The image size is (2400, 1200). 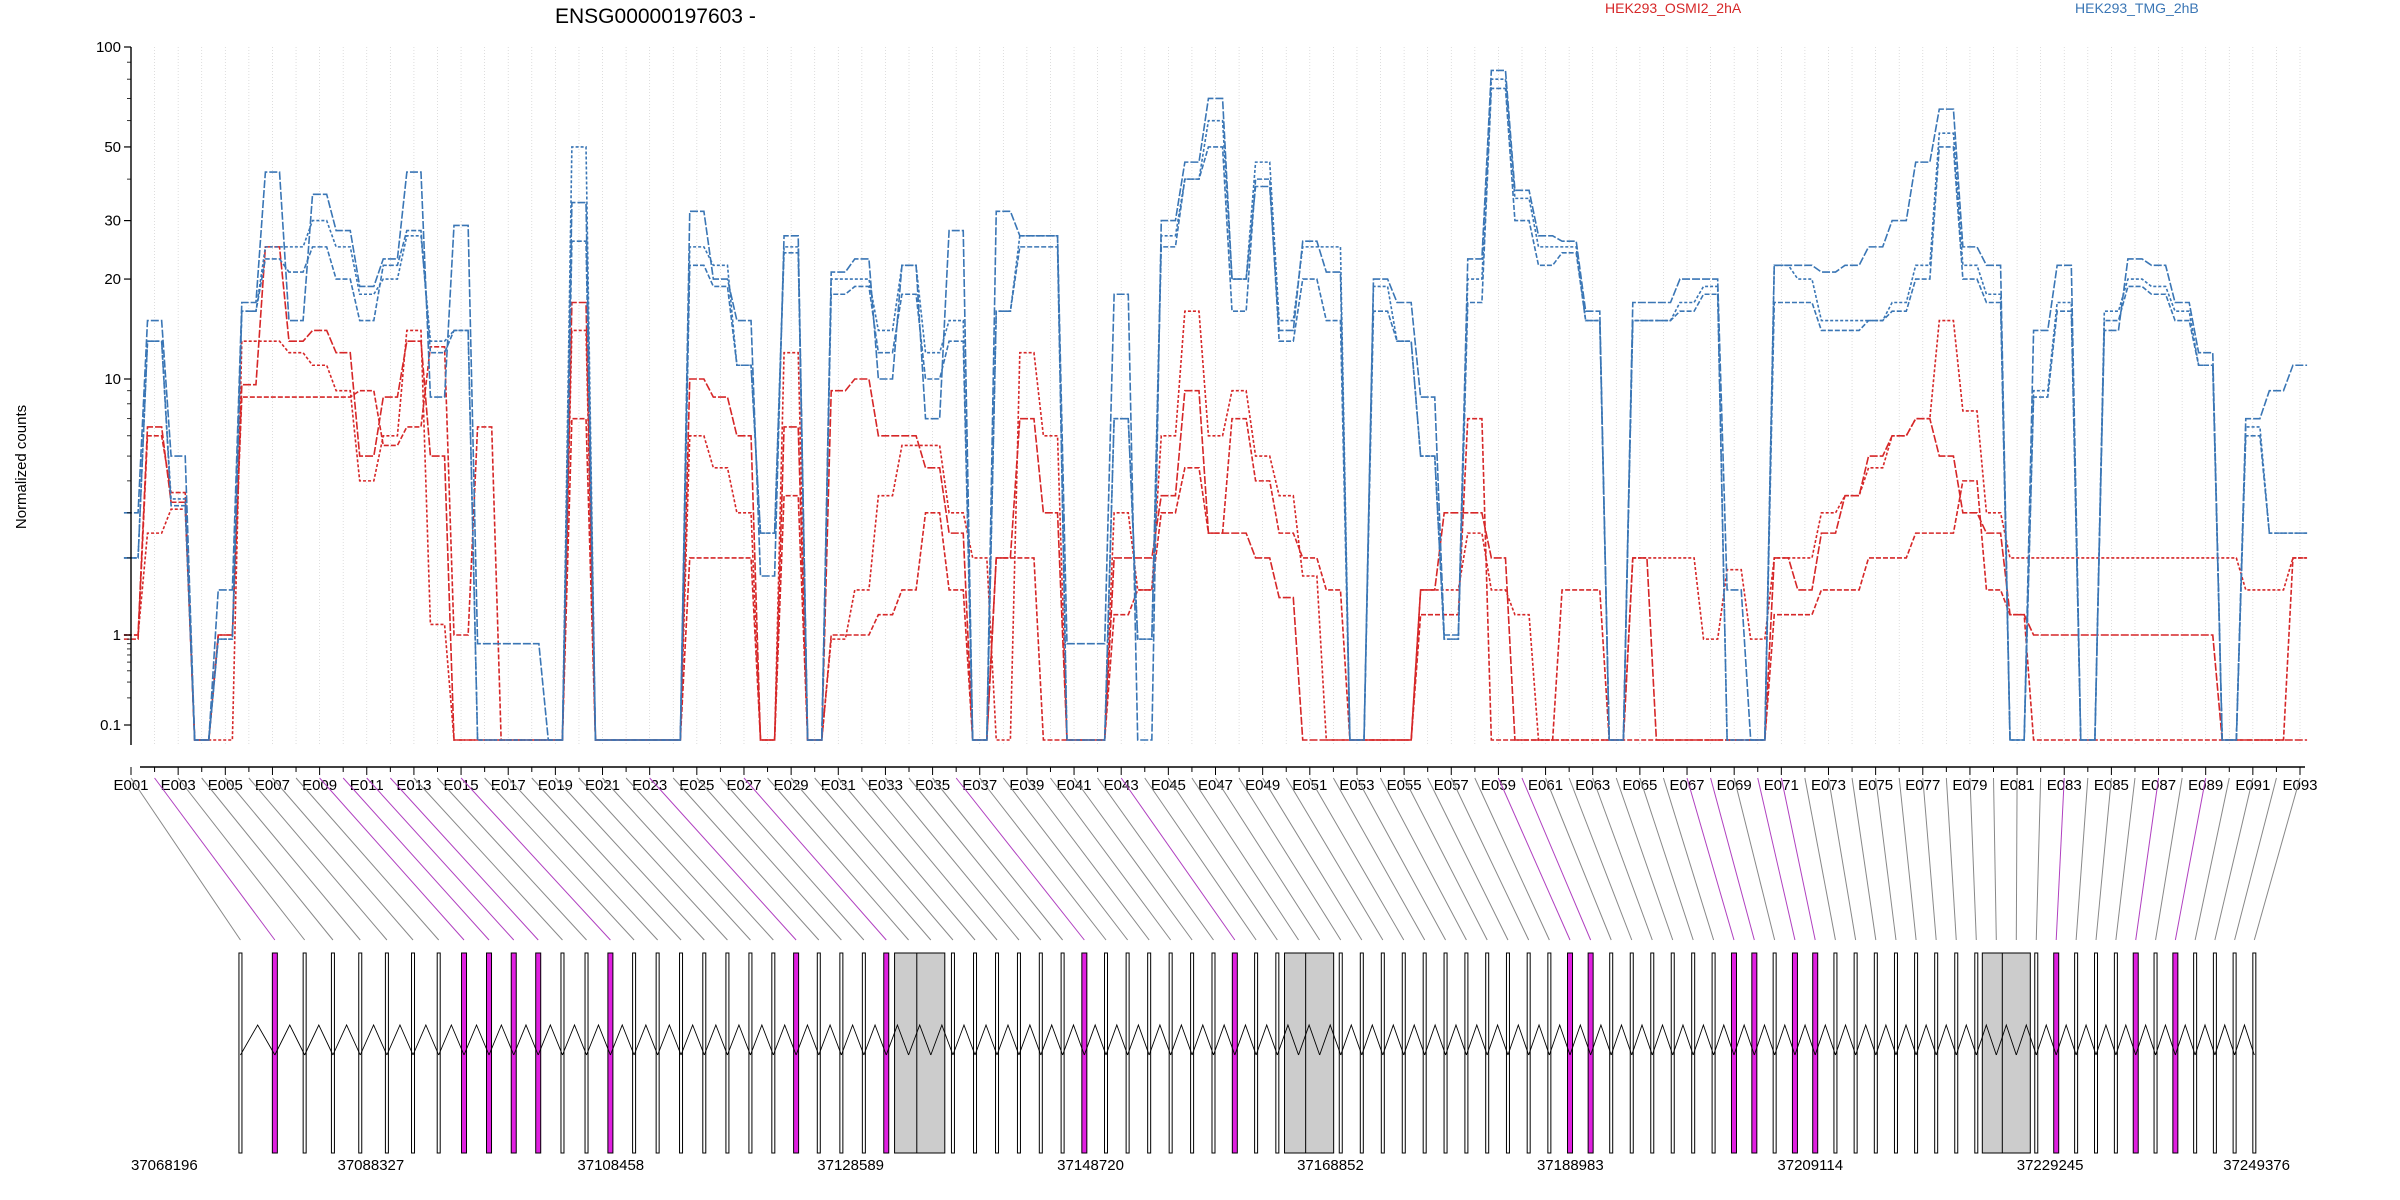 What do you see at coordinates (1734, 785) in the screenshot?
I see `x-tick-label: E069` at bounding box center [1734, 785].